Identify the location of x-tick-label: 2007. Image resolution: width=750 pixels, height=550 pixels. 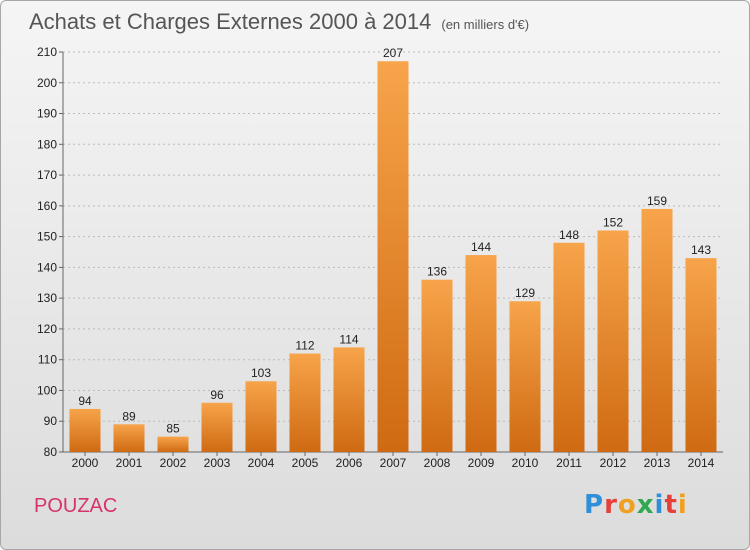
(393, 463).